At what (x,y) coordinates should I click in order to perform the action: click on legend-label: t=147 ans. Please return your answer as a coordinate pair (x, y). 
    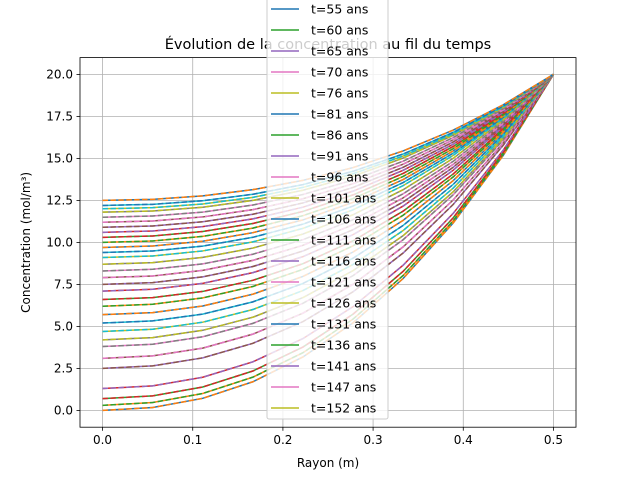
    Looking at the image, I should click on (343, 387).